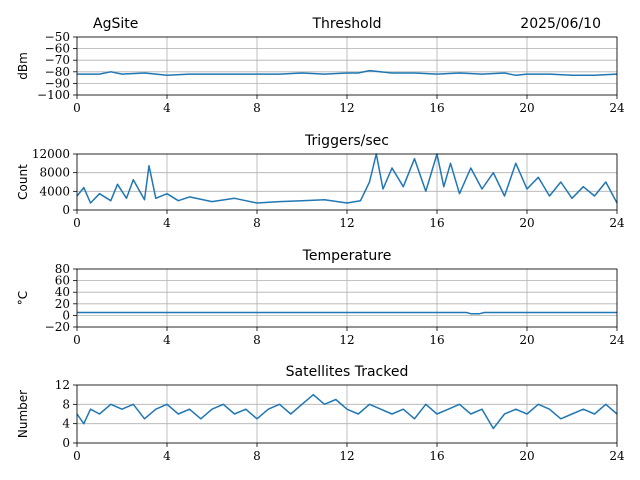  What do you see at coordinates (57, 49) in the screenshot?
I see `y-tick-label: −60` at bounding box center [57, 49].